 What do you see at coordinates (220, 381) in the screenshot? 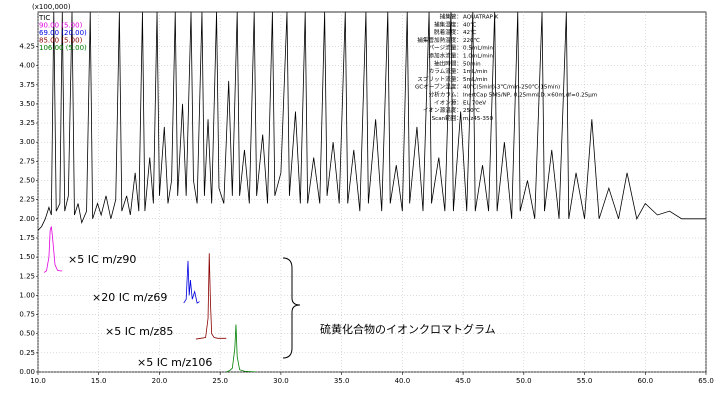
I see `x-tick-label: 25.0` at bounding box center [220, 381].